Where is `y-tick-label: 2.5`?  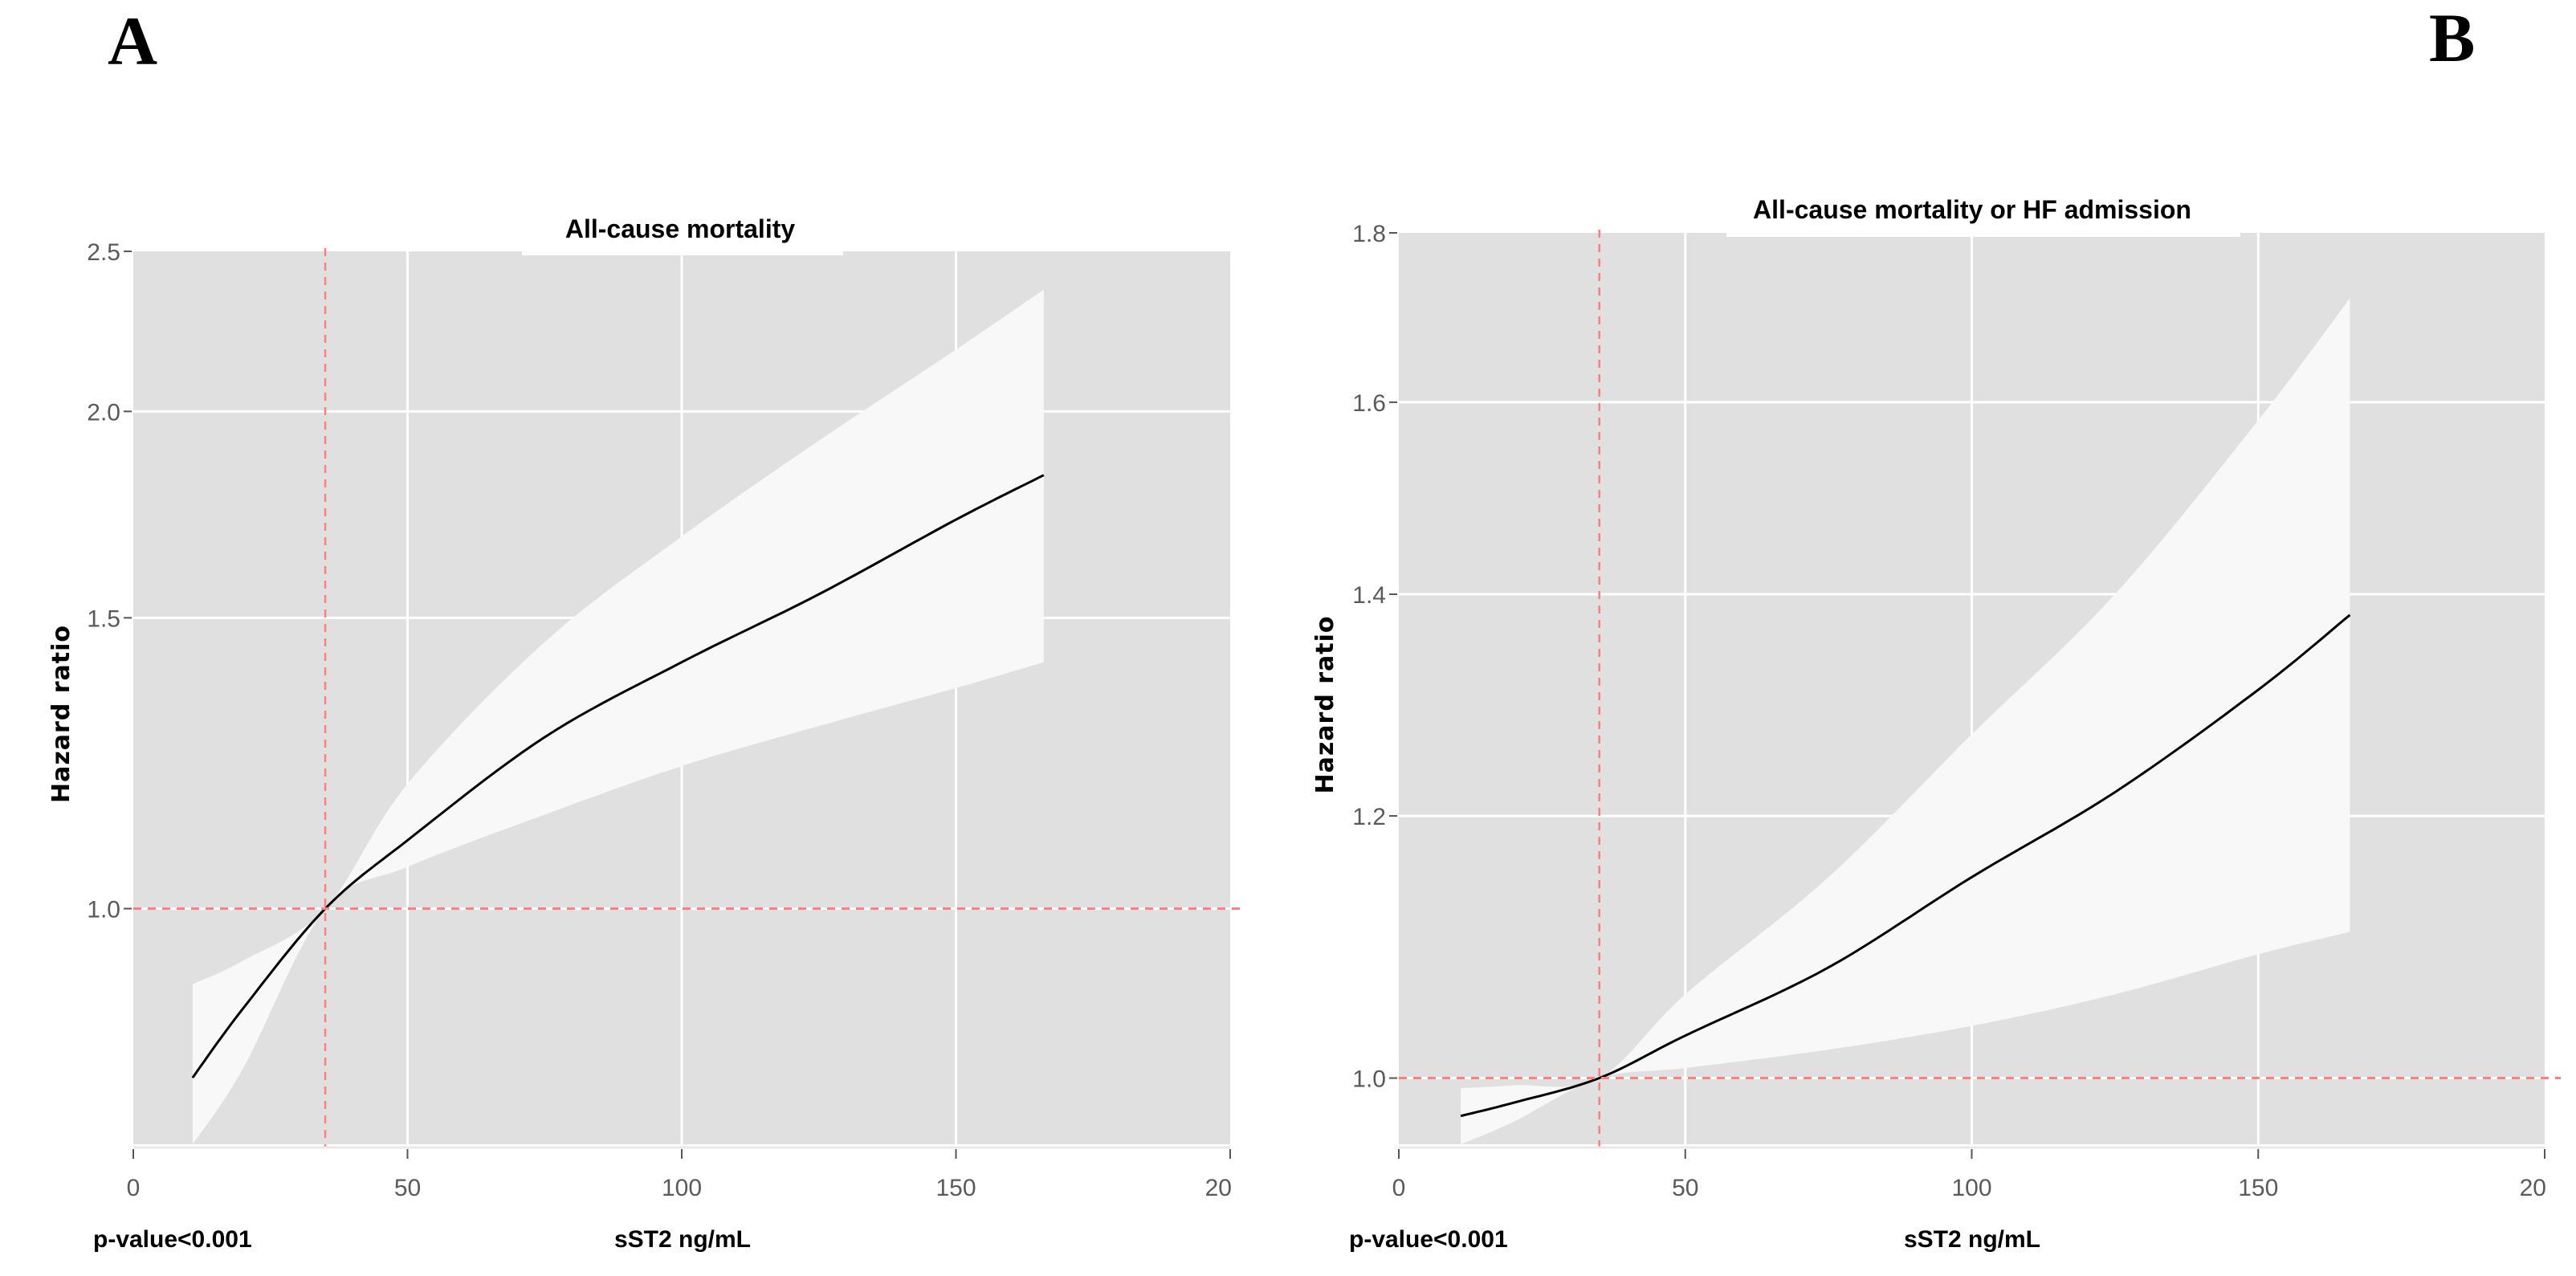
y-tick-label: 2.5 is located at coordinates (103, 252).